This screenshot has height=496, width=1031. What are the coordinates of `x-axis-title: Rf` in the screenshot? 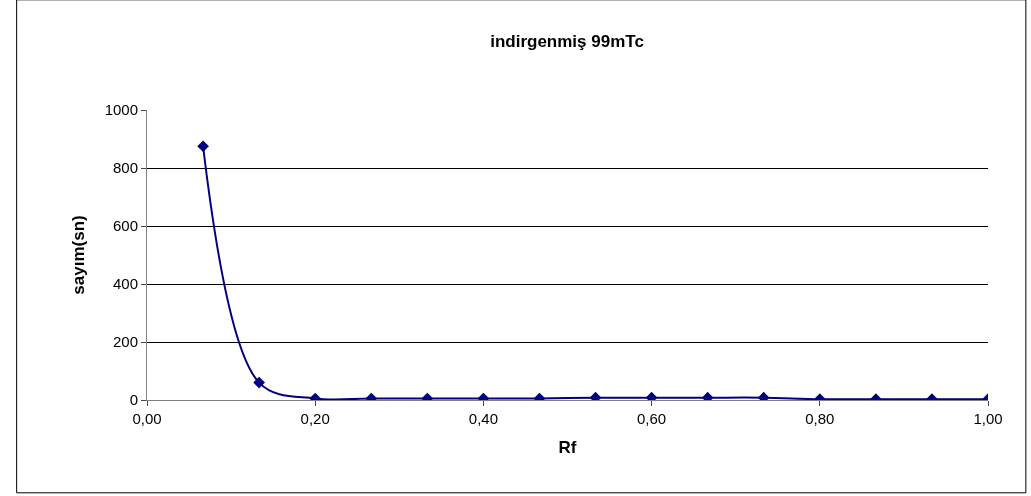 It's located at (567, 448).